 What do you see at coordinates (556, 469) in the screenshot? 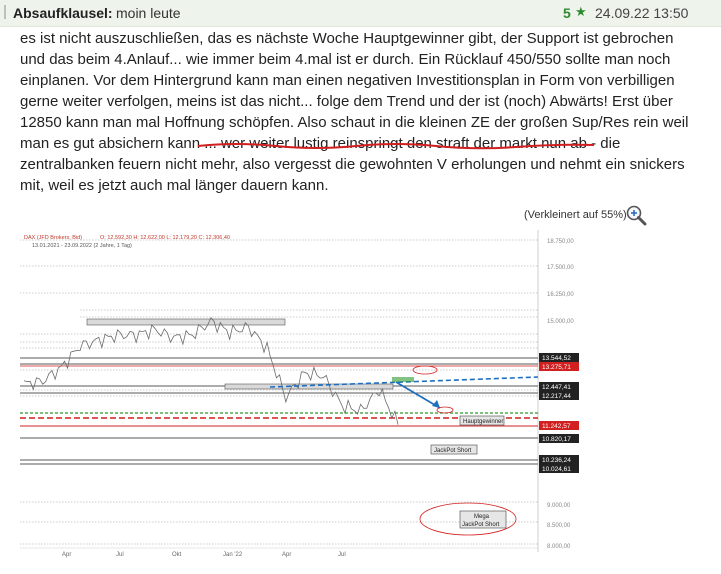
I see `price-tag-text: 10.024,61` at bounding box center [556, 469].